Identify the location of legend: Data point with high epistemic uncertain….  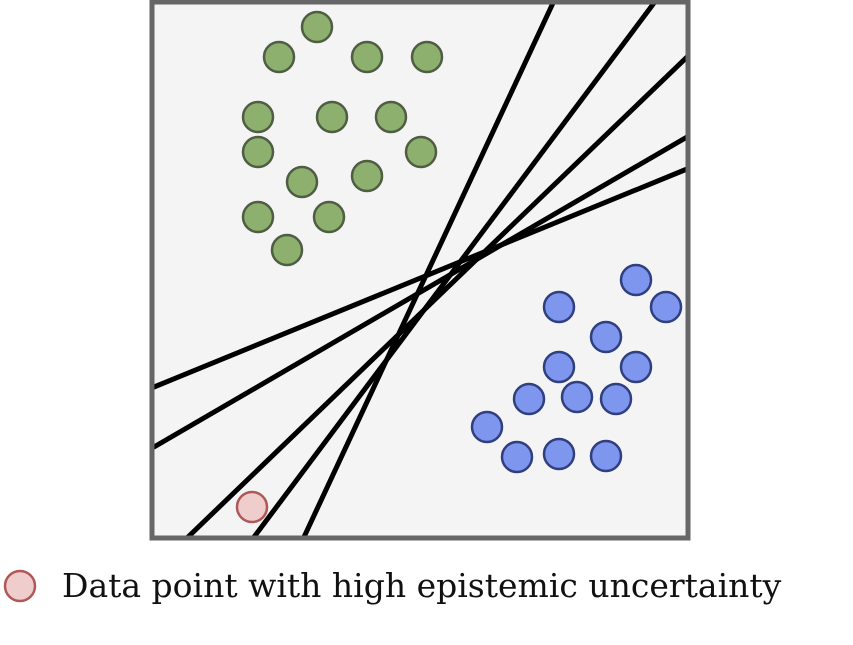
(392, 585).